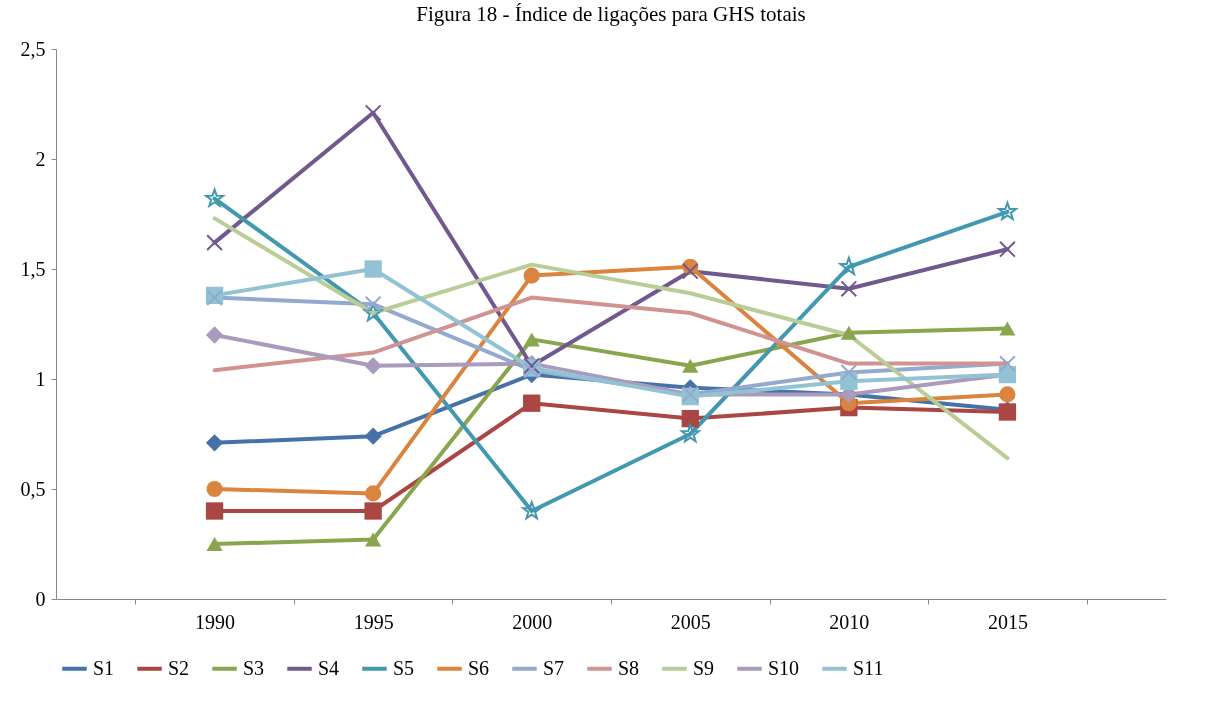 The height and width of the screenshot is (707, 1212). Describe the element at coordinates (215, 621) in the screenshot. I see `x-tick-label: 1990` at that location.